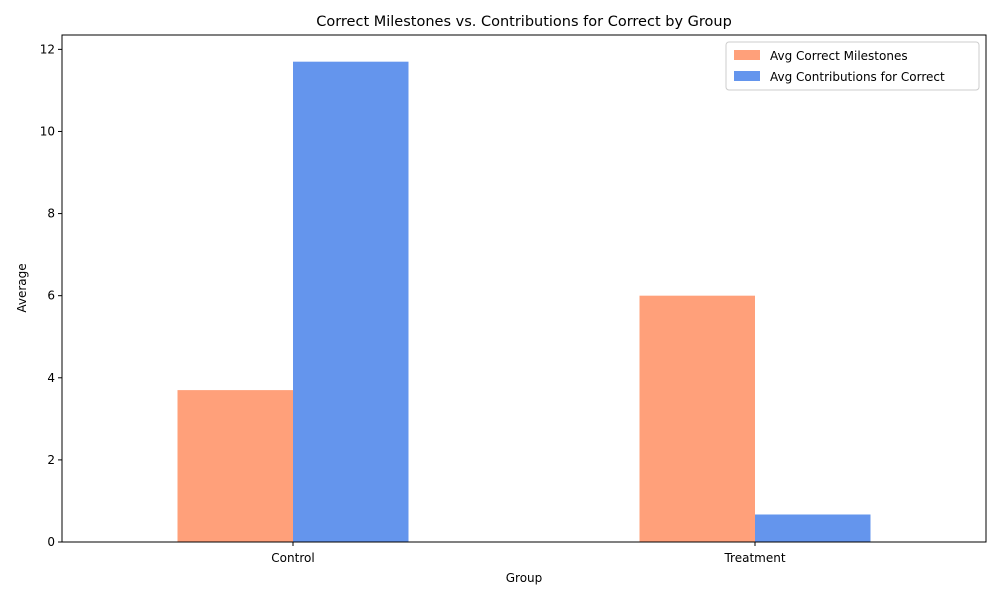 The height and width of the screenshot is (604, 1000). I want to click on x-axis: Control Treatment, so click(528, 553).